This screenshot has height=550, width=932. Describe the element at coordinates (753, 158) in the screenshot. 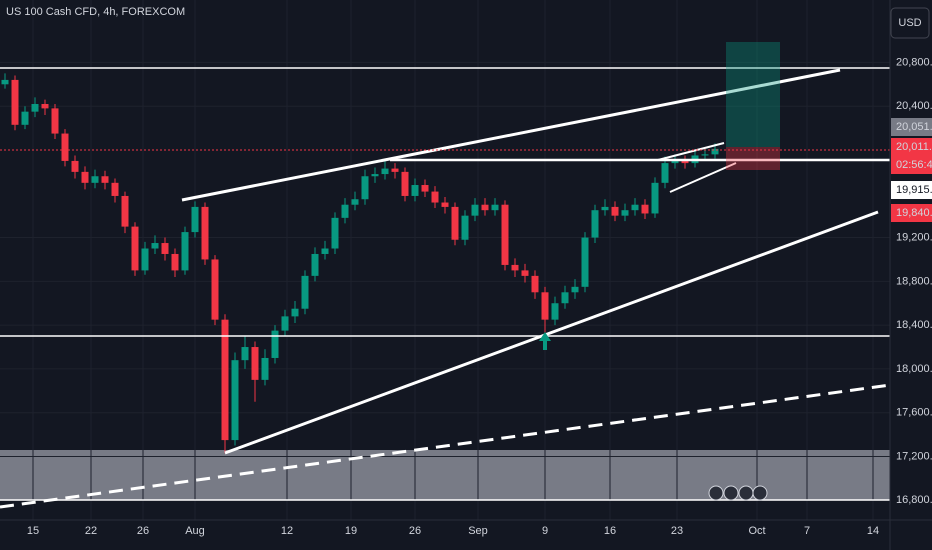

I see `stop-zone` at that location.